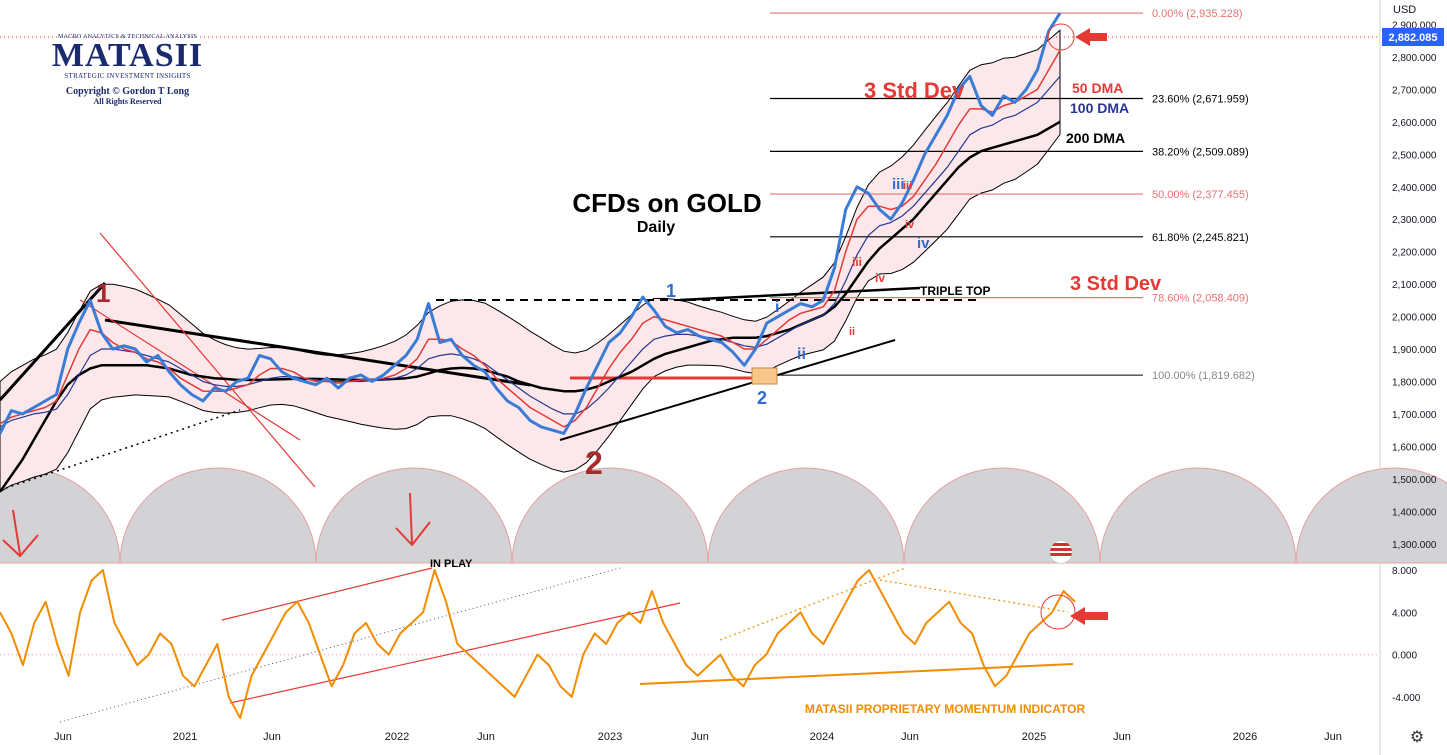  What do you see at coordinates (1200, 195) in the screenshot?
I see `fib-label: 50.00% (2,377.455)` at bounding box center [1200, 195].